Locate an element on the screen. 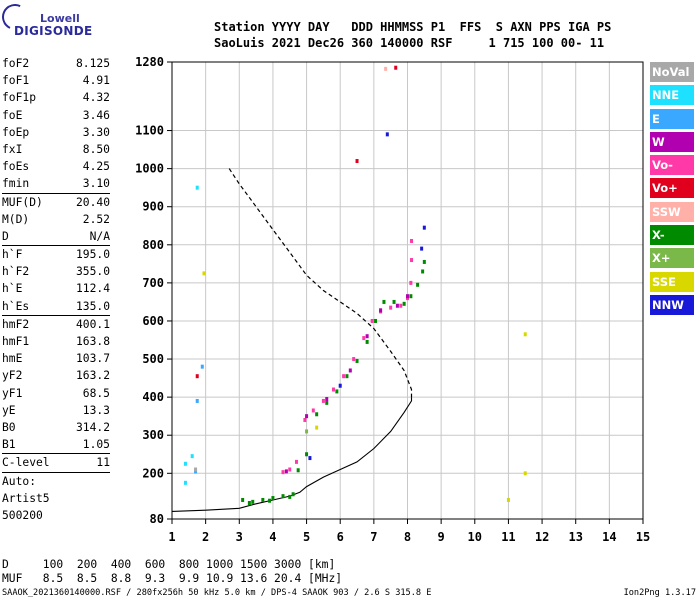 The width and height of the screenshot is (700, 600). y-tick-label: 800 is located at coordinates (153, 245).